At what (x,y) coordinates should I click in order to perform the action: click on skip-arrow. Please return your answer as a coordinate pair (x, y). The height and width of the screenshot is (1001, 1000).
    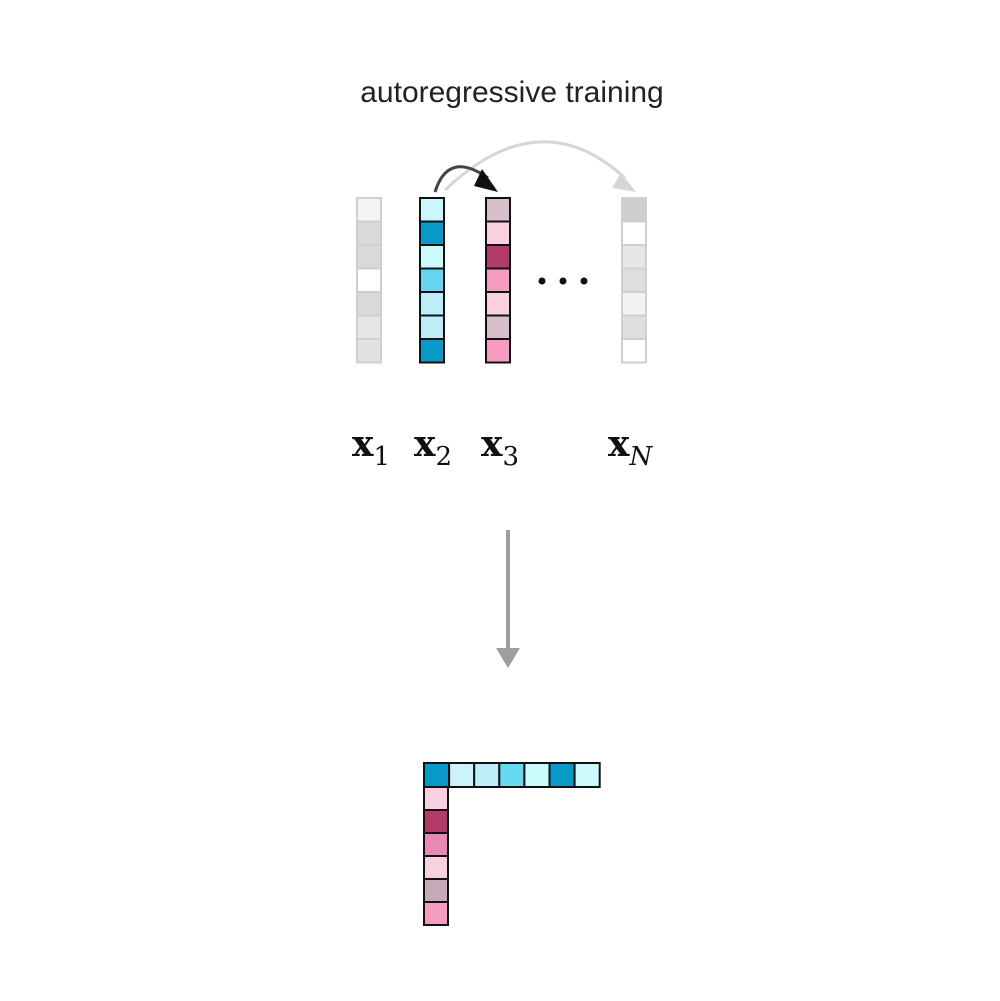
    Looking at the image, I should click on (535, 166).